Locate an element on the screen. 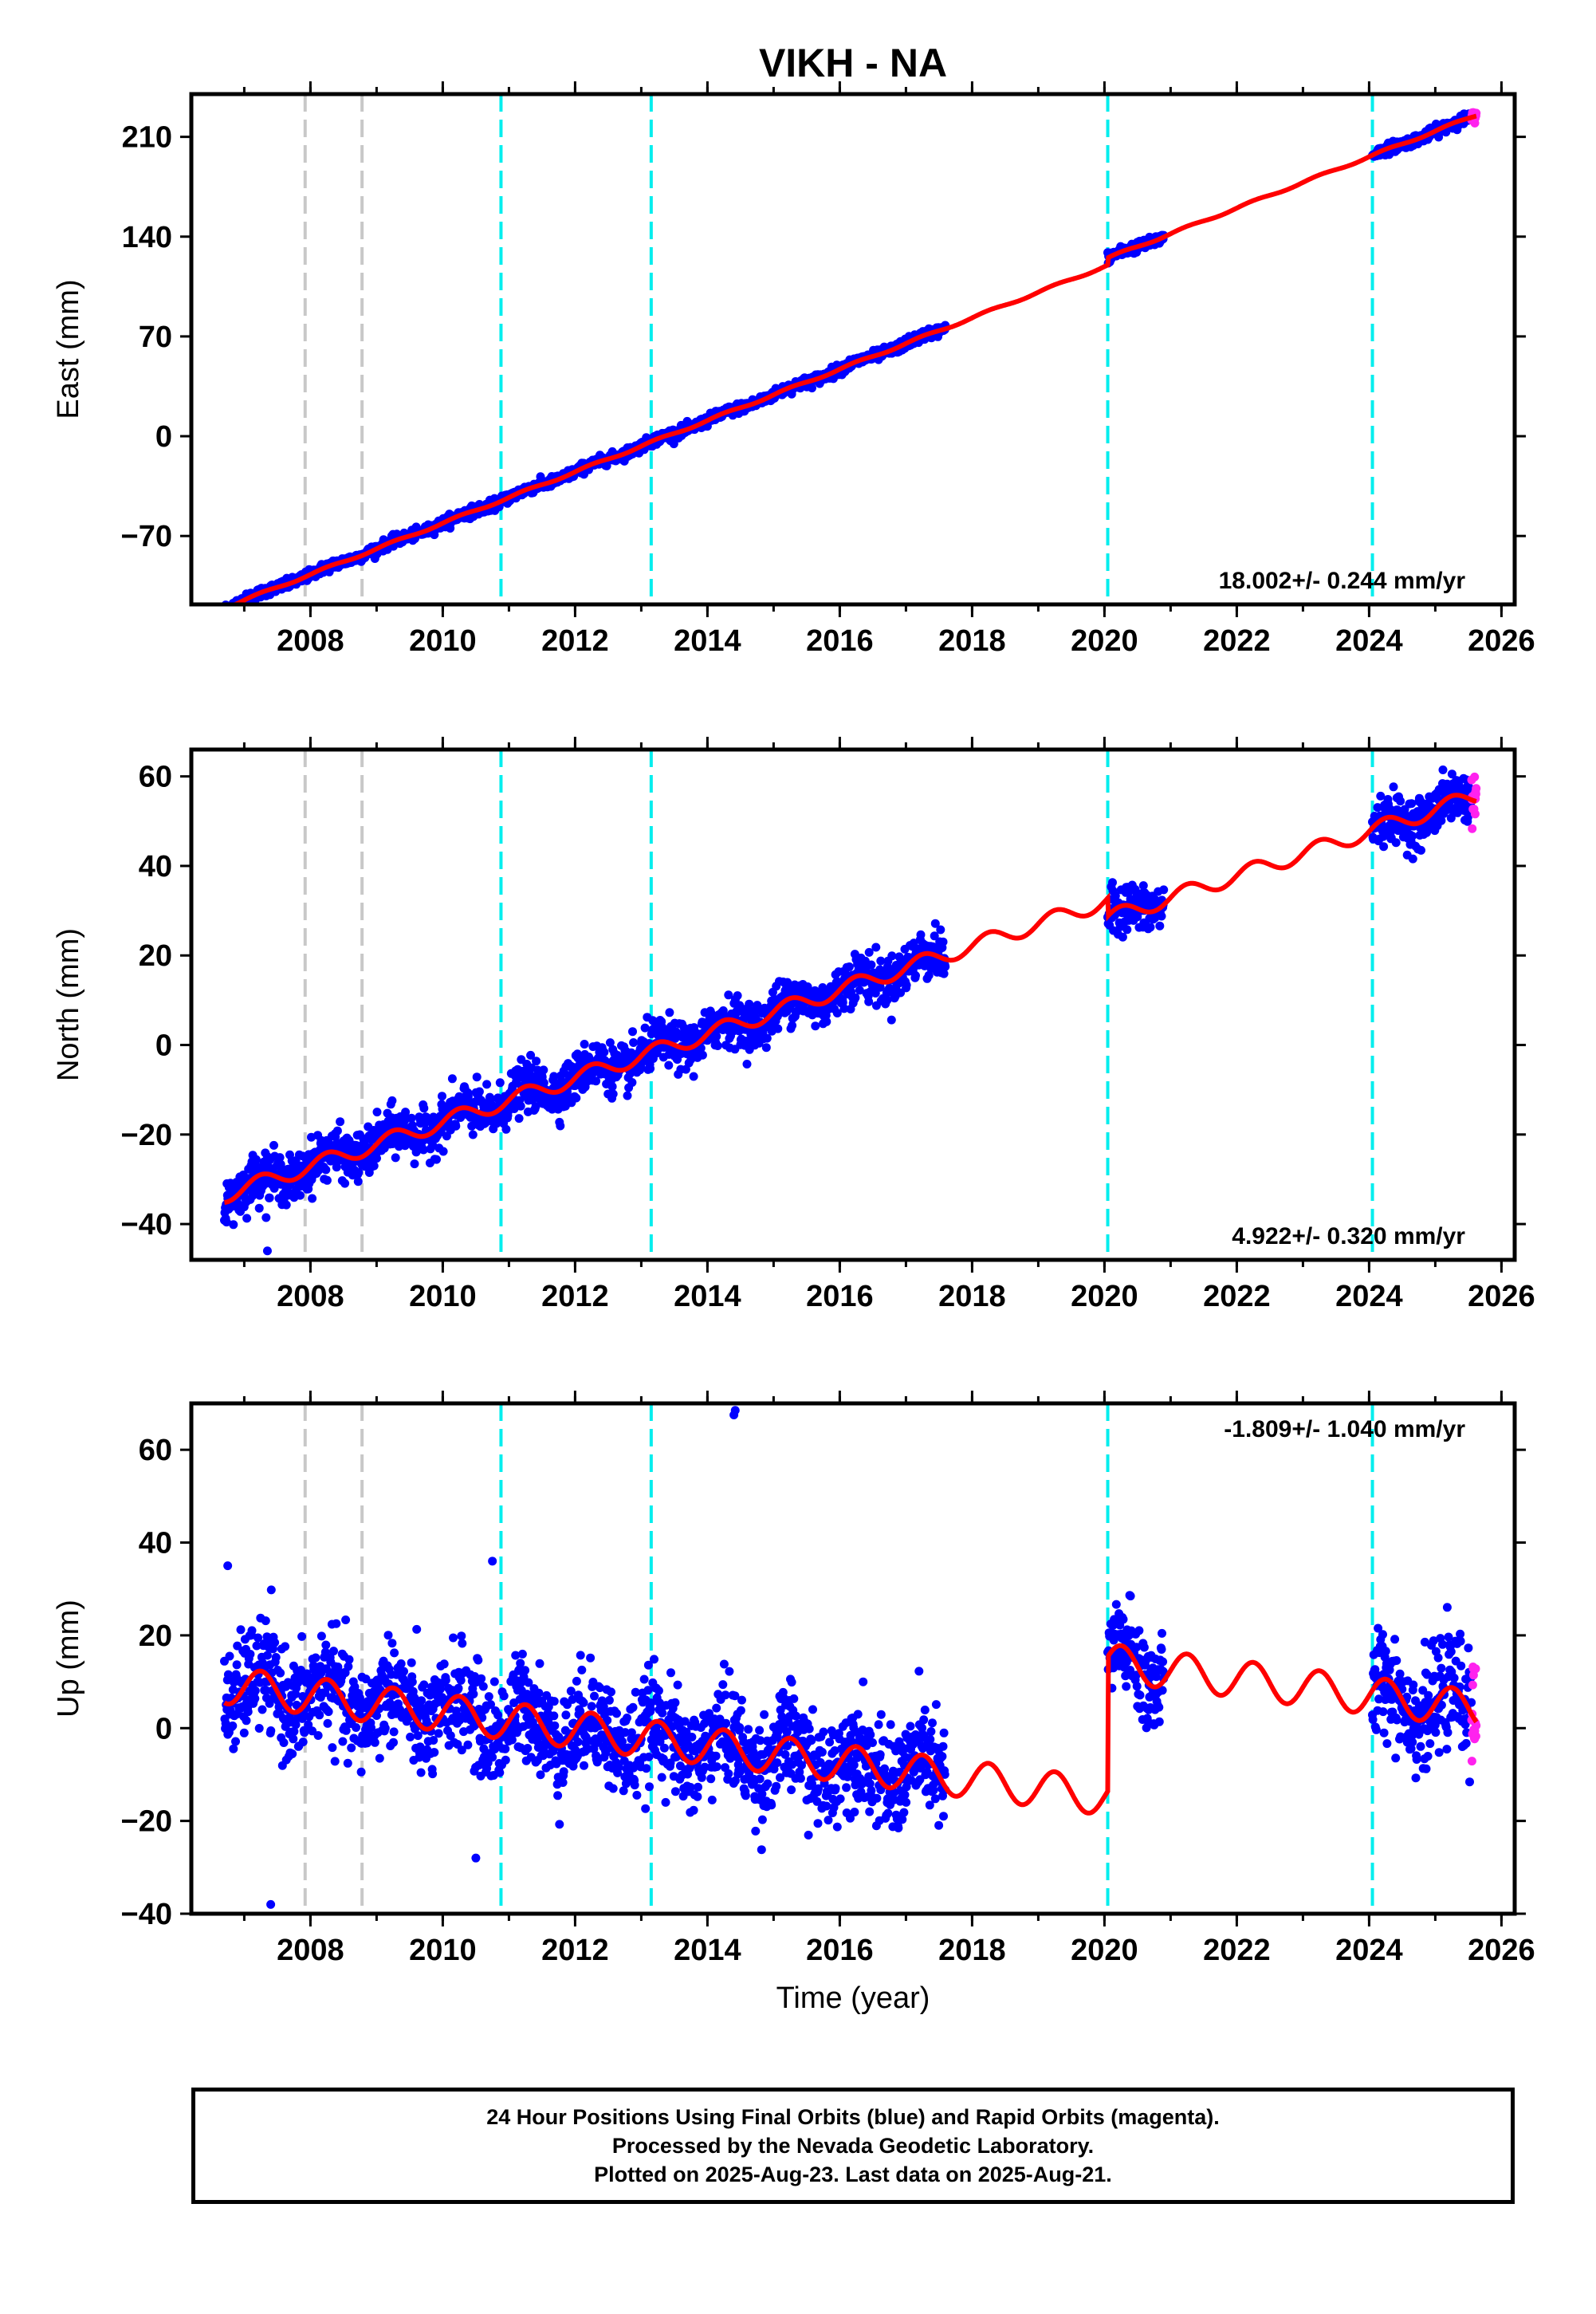 The height and width of the screenshot is (2314, 1596). x-tick-label: 2022 is located at coordinates (1237, 1297).